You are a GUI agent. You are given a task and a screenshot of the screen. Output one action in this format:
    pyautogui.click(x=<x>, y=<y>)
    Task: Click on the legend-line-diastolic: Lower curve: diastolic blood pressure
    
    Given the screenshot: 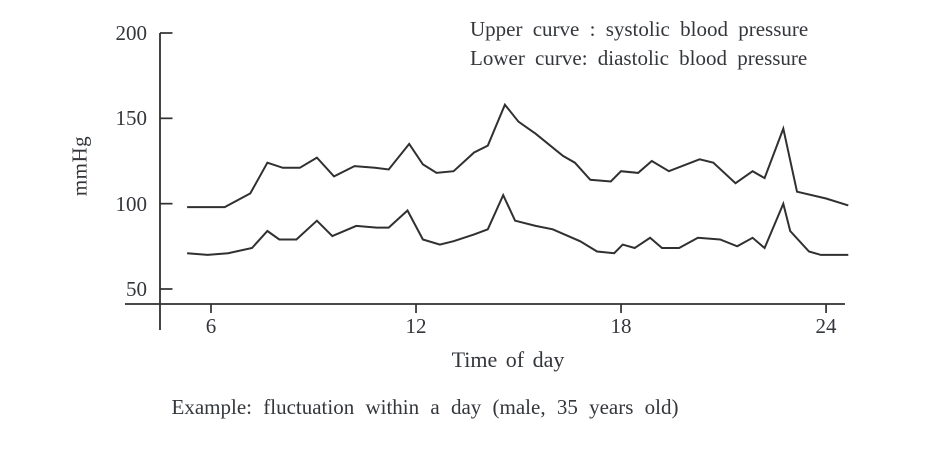 What is the action you would take?
    pyautogui.click(x=639, y=58)
    